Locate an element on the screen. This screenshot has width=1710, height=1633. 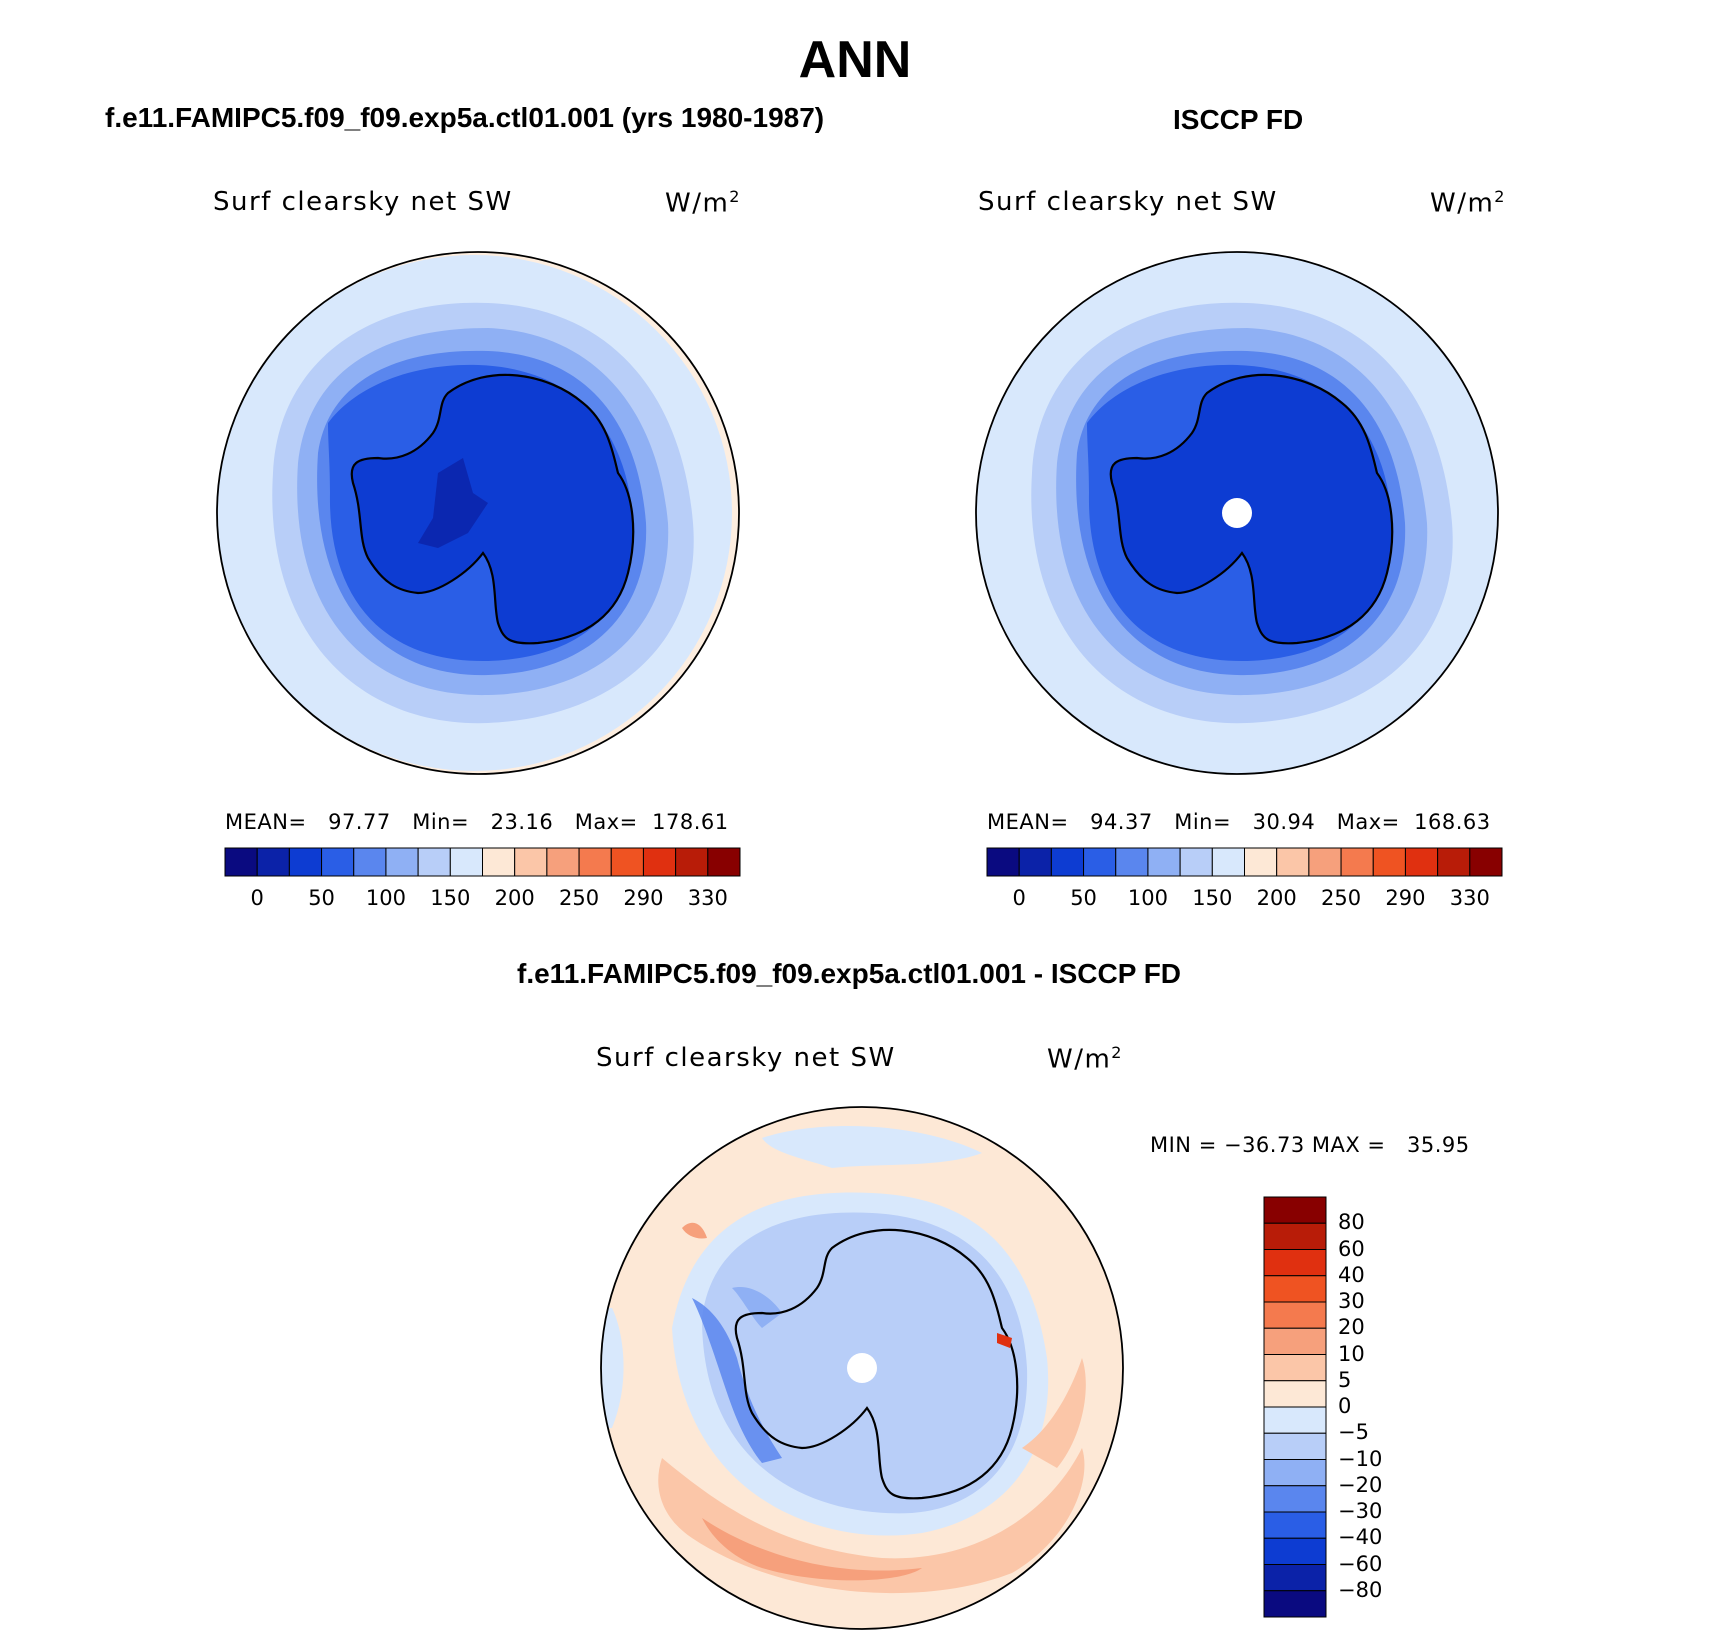
diff-colorbar is located at coordinates (1295, 1407).